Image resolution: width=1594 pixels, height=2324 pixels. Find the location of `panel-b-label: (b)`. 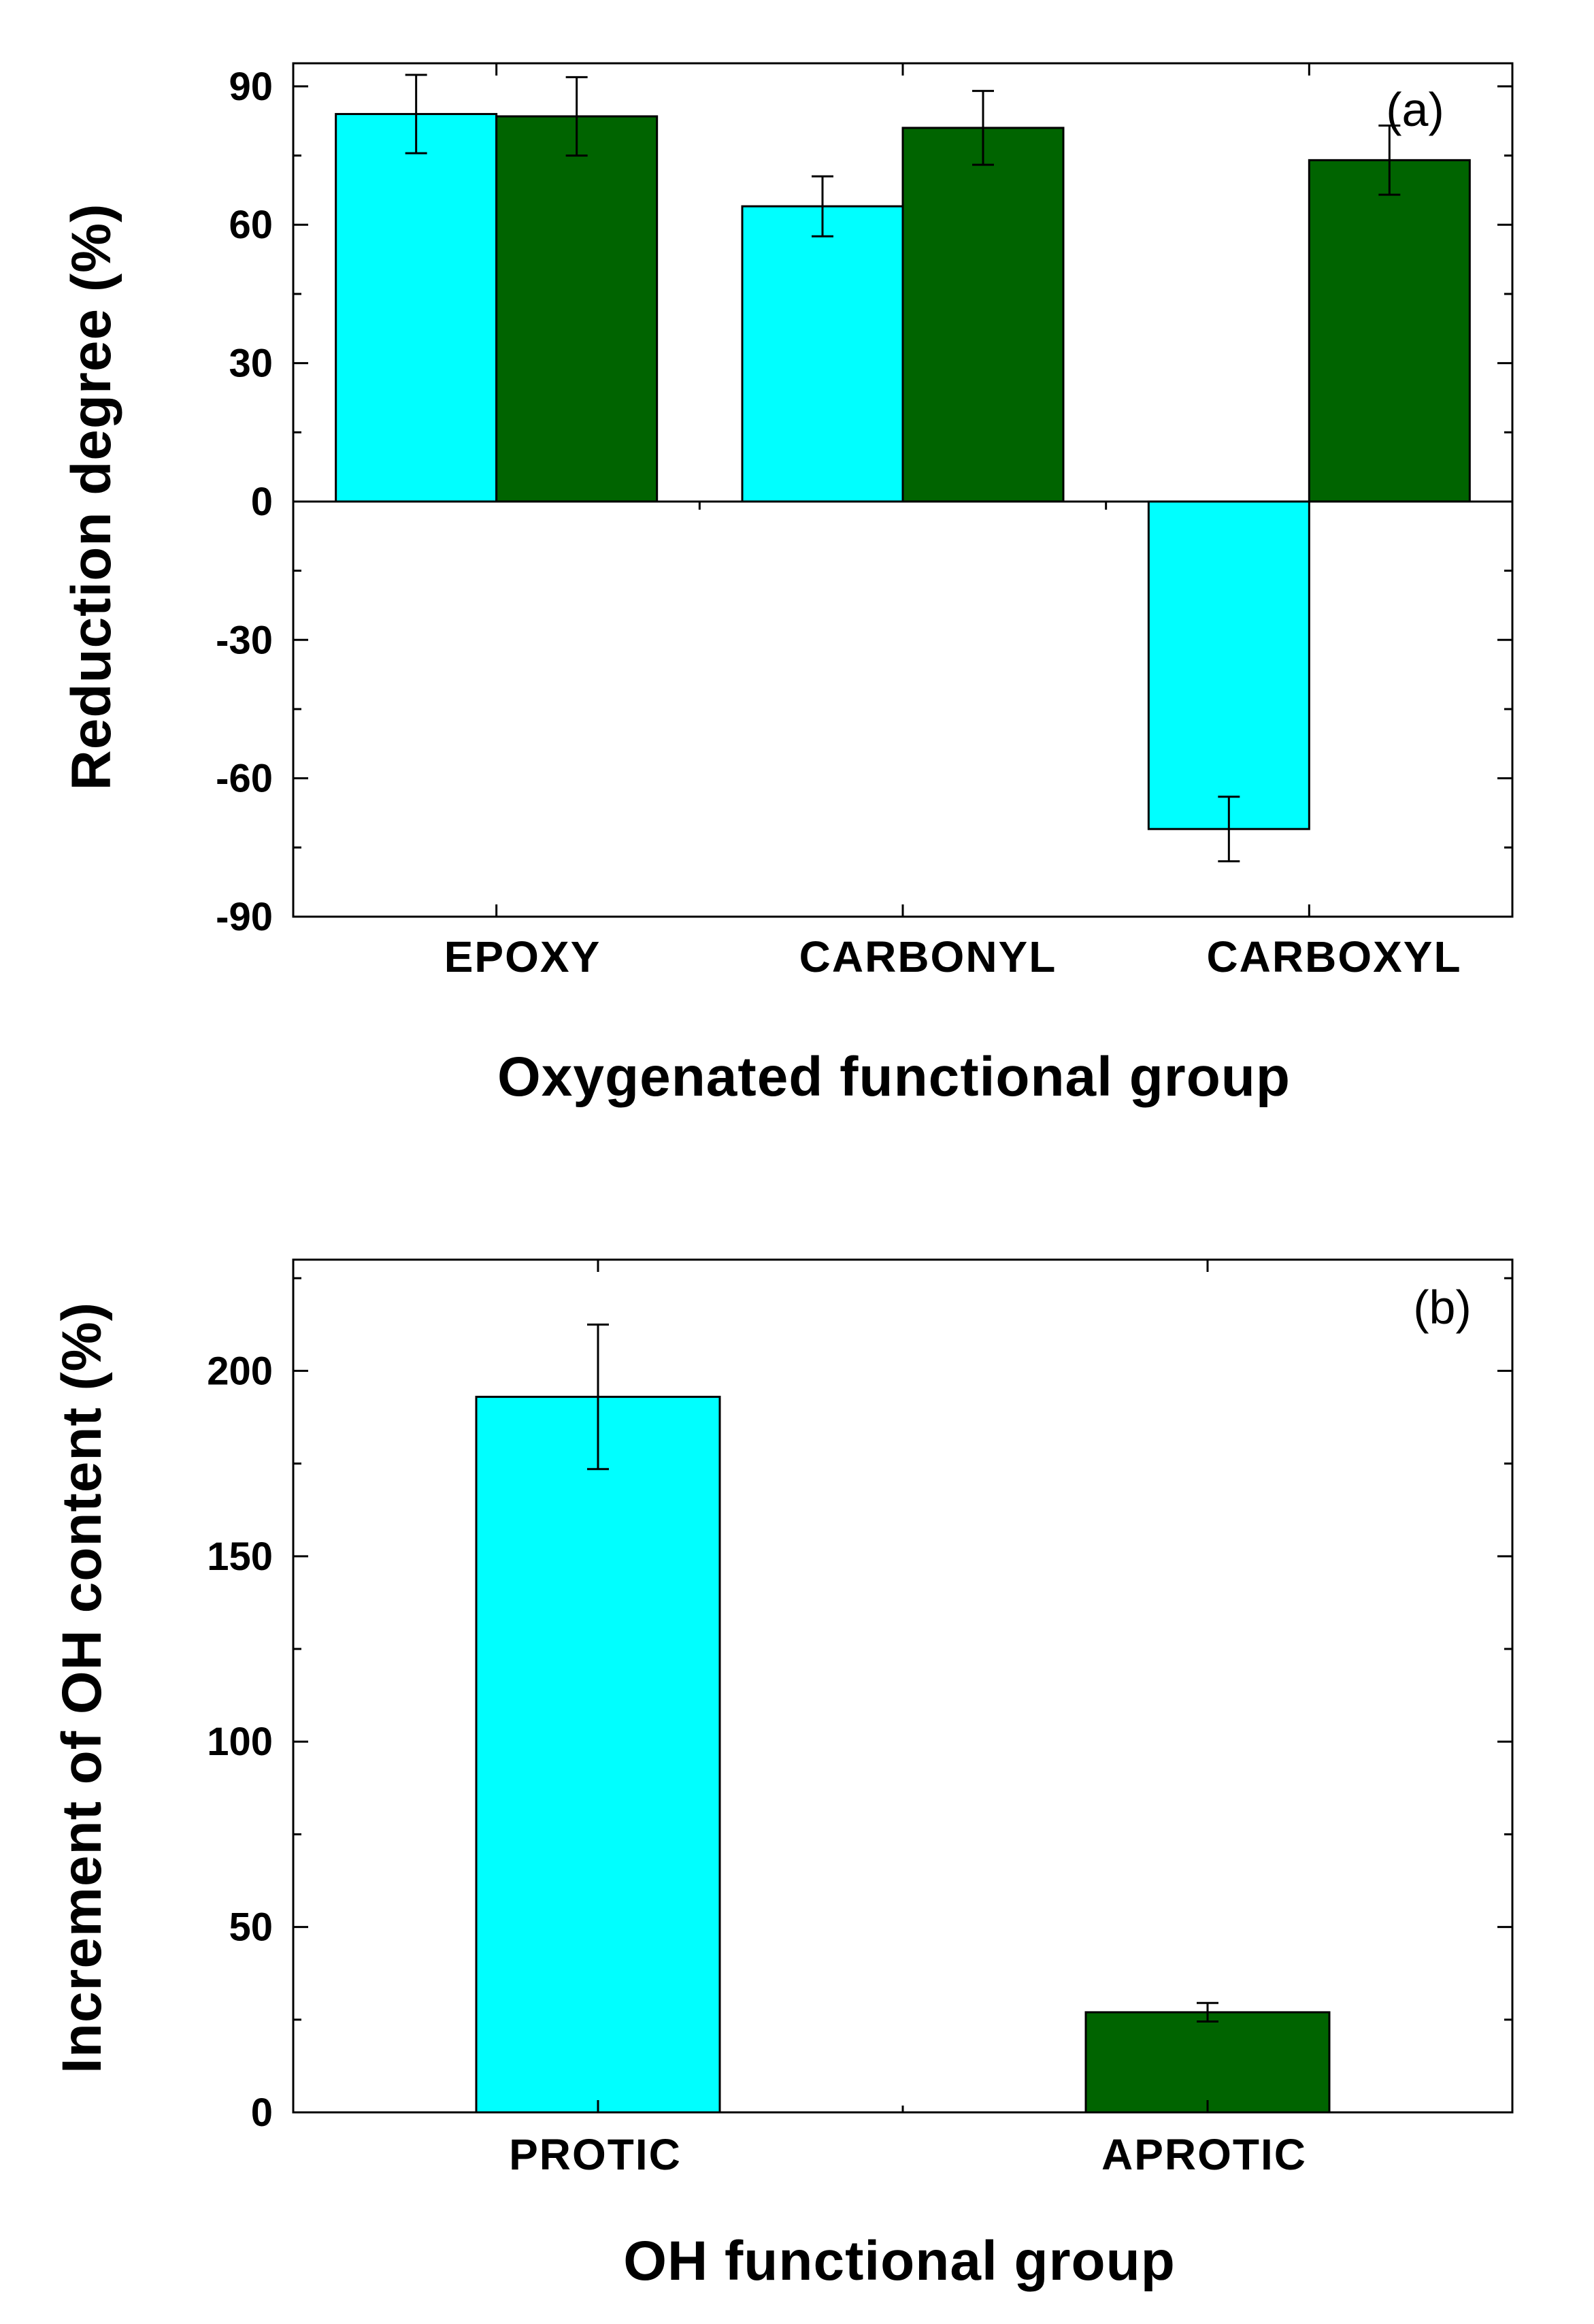

panel-b-label: (b) is located at coordinates (1442, 1307).